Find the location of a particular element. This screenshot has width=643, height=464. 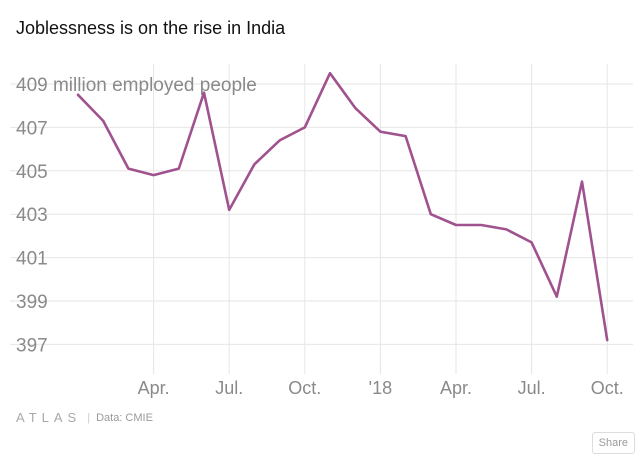

y-tick-label: 401 is located at coordinates (32, 259).